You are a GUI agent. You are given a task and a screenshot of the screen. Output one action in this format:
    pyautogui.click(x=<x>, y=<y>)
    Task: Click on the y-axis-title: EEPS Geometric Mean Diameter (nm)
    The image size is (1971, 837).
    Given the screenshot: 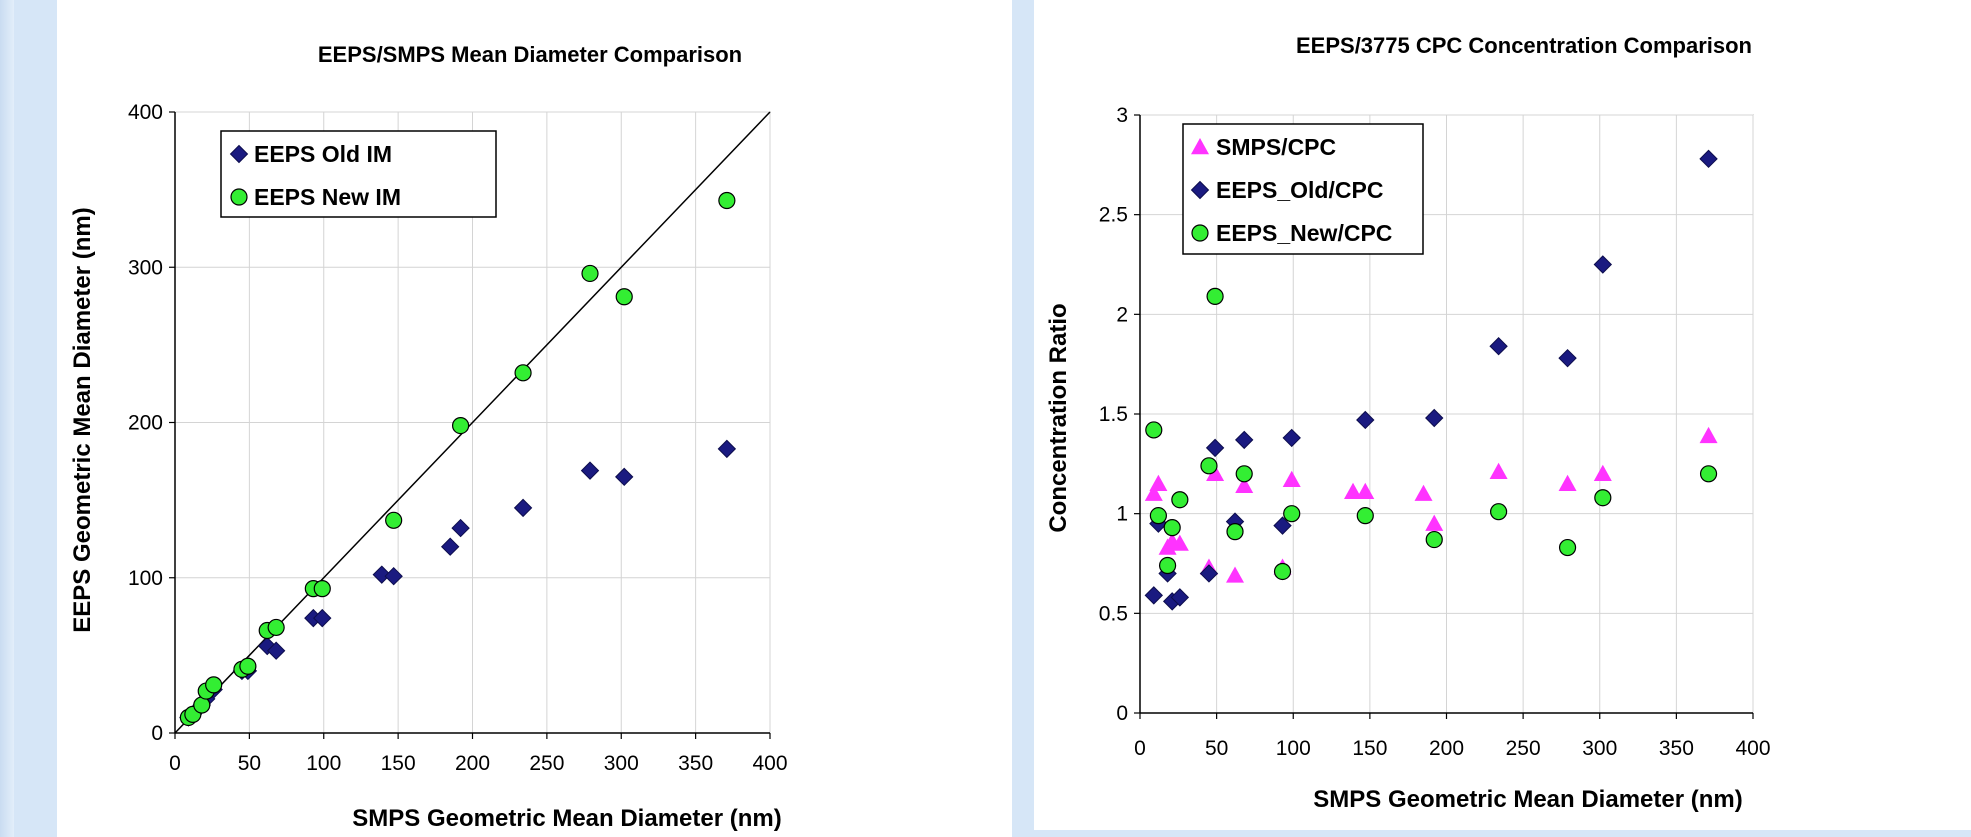 What is the action you would take?
    pyautogui.click(x=82, y=419)
    